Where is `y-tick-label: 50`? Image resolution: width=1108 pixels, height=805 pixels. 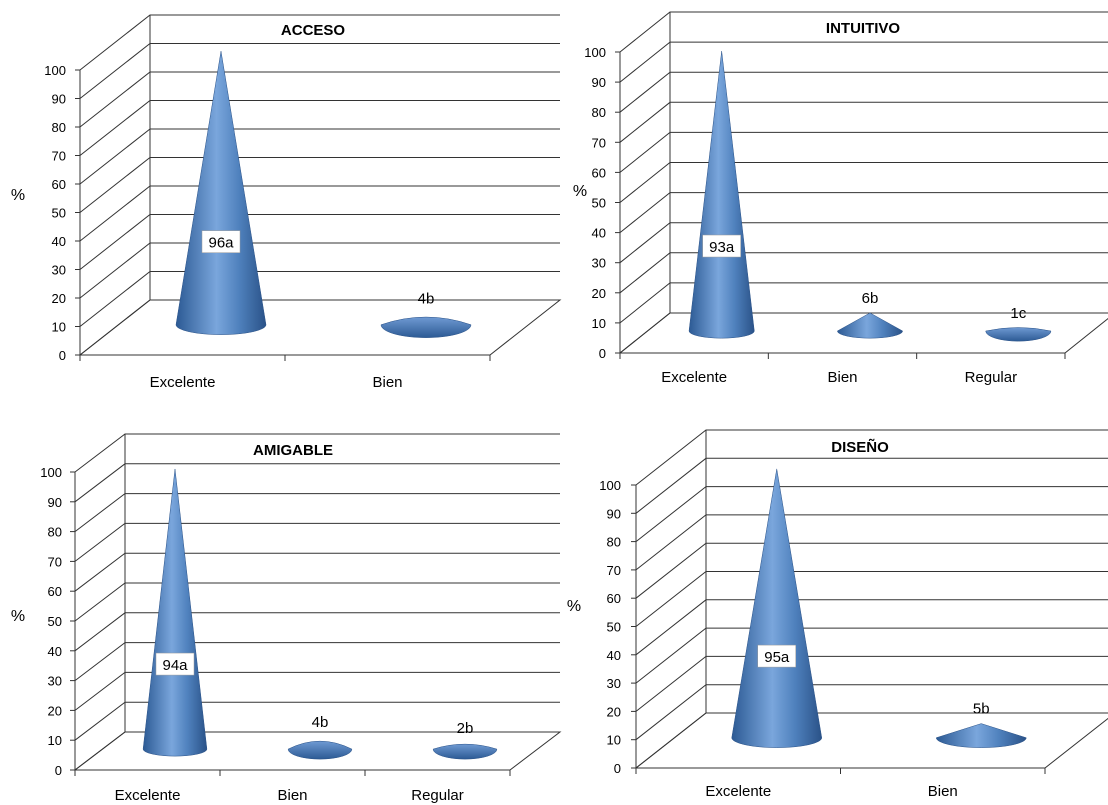 y-tick-label: 50 is located at coordinates (59, 213).